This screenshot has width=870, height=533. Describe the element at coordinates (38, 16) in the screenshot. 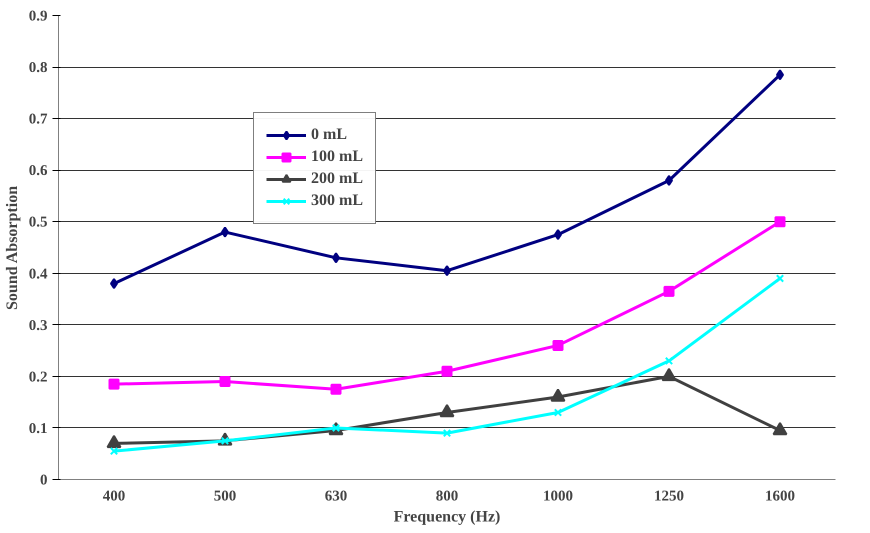

I see `y-tick-label: 0.9` at that location.